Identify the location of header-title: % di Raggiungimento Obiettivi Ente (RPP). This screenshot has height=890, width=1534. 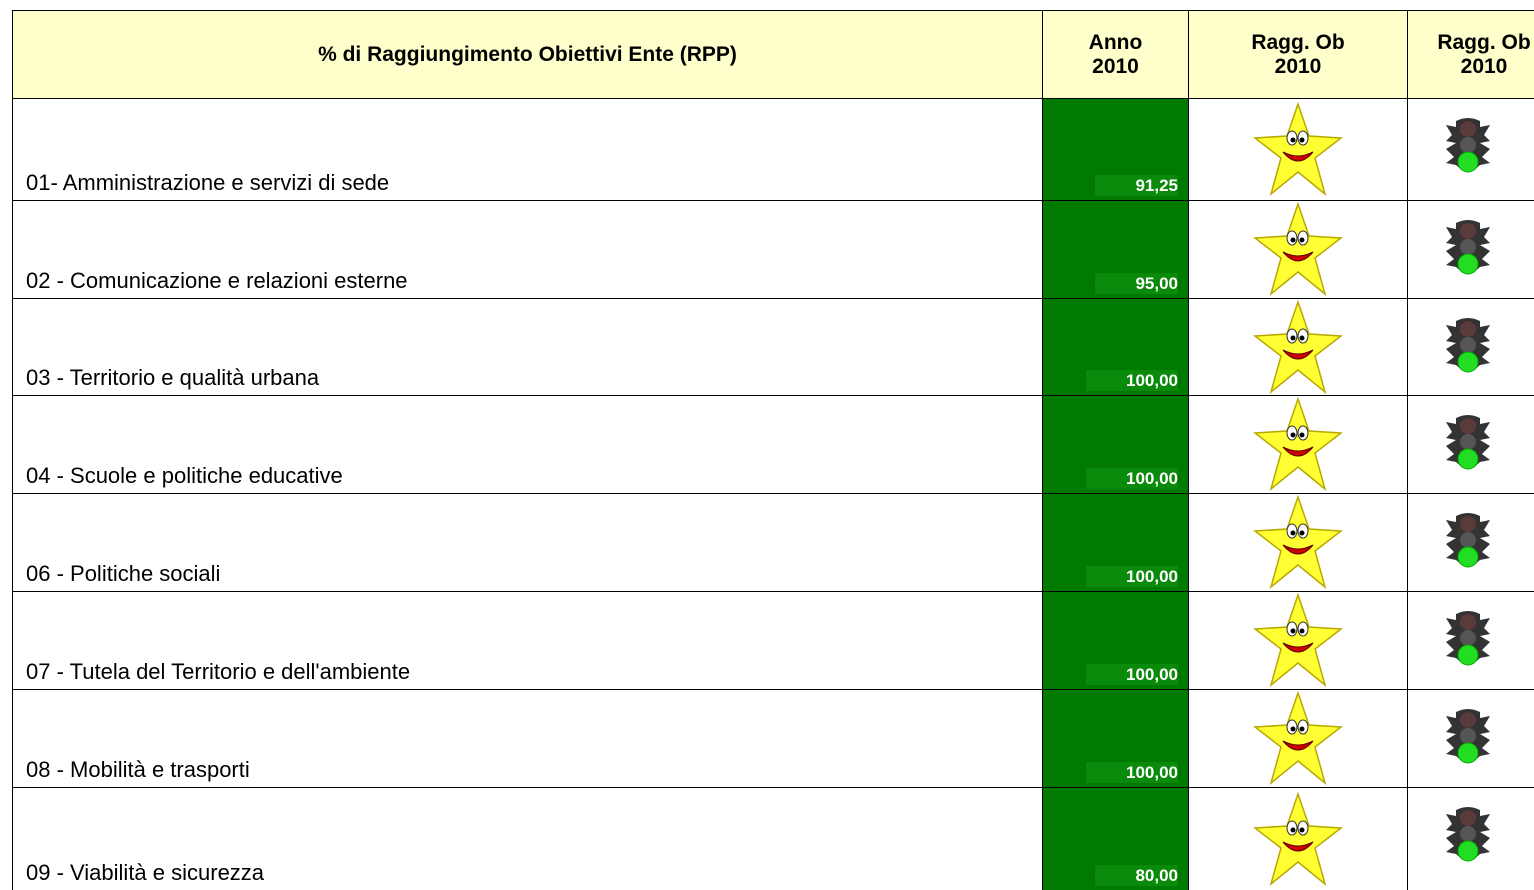
(527, 54).